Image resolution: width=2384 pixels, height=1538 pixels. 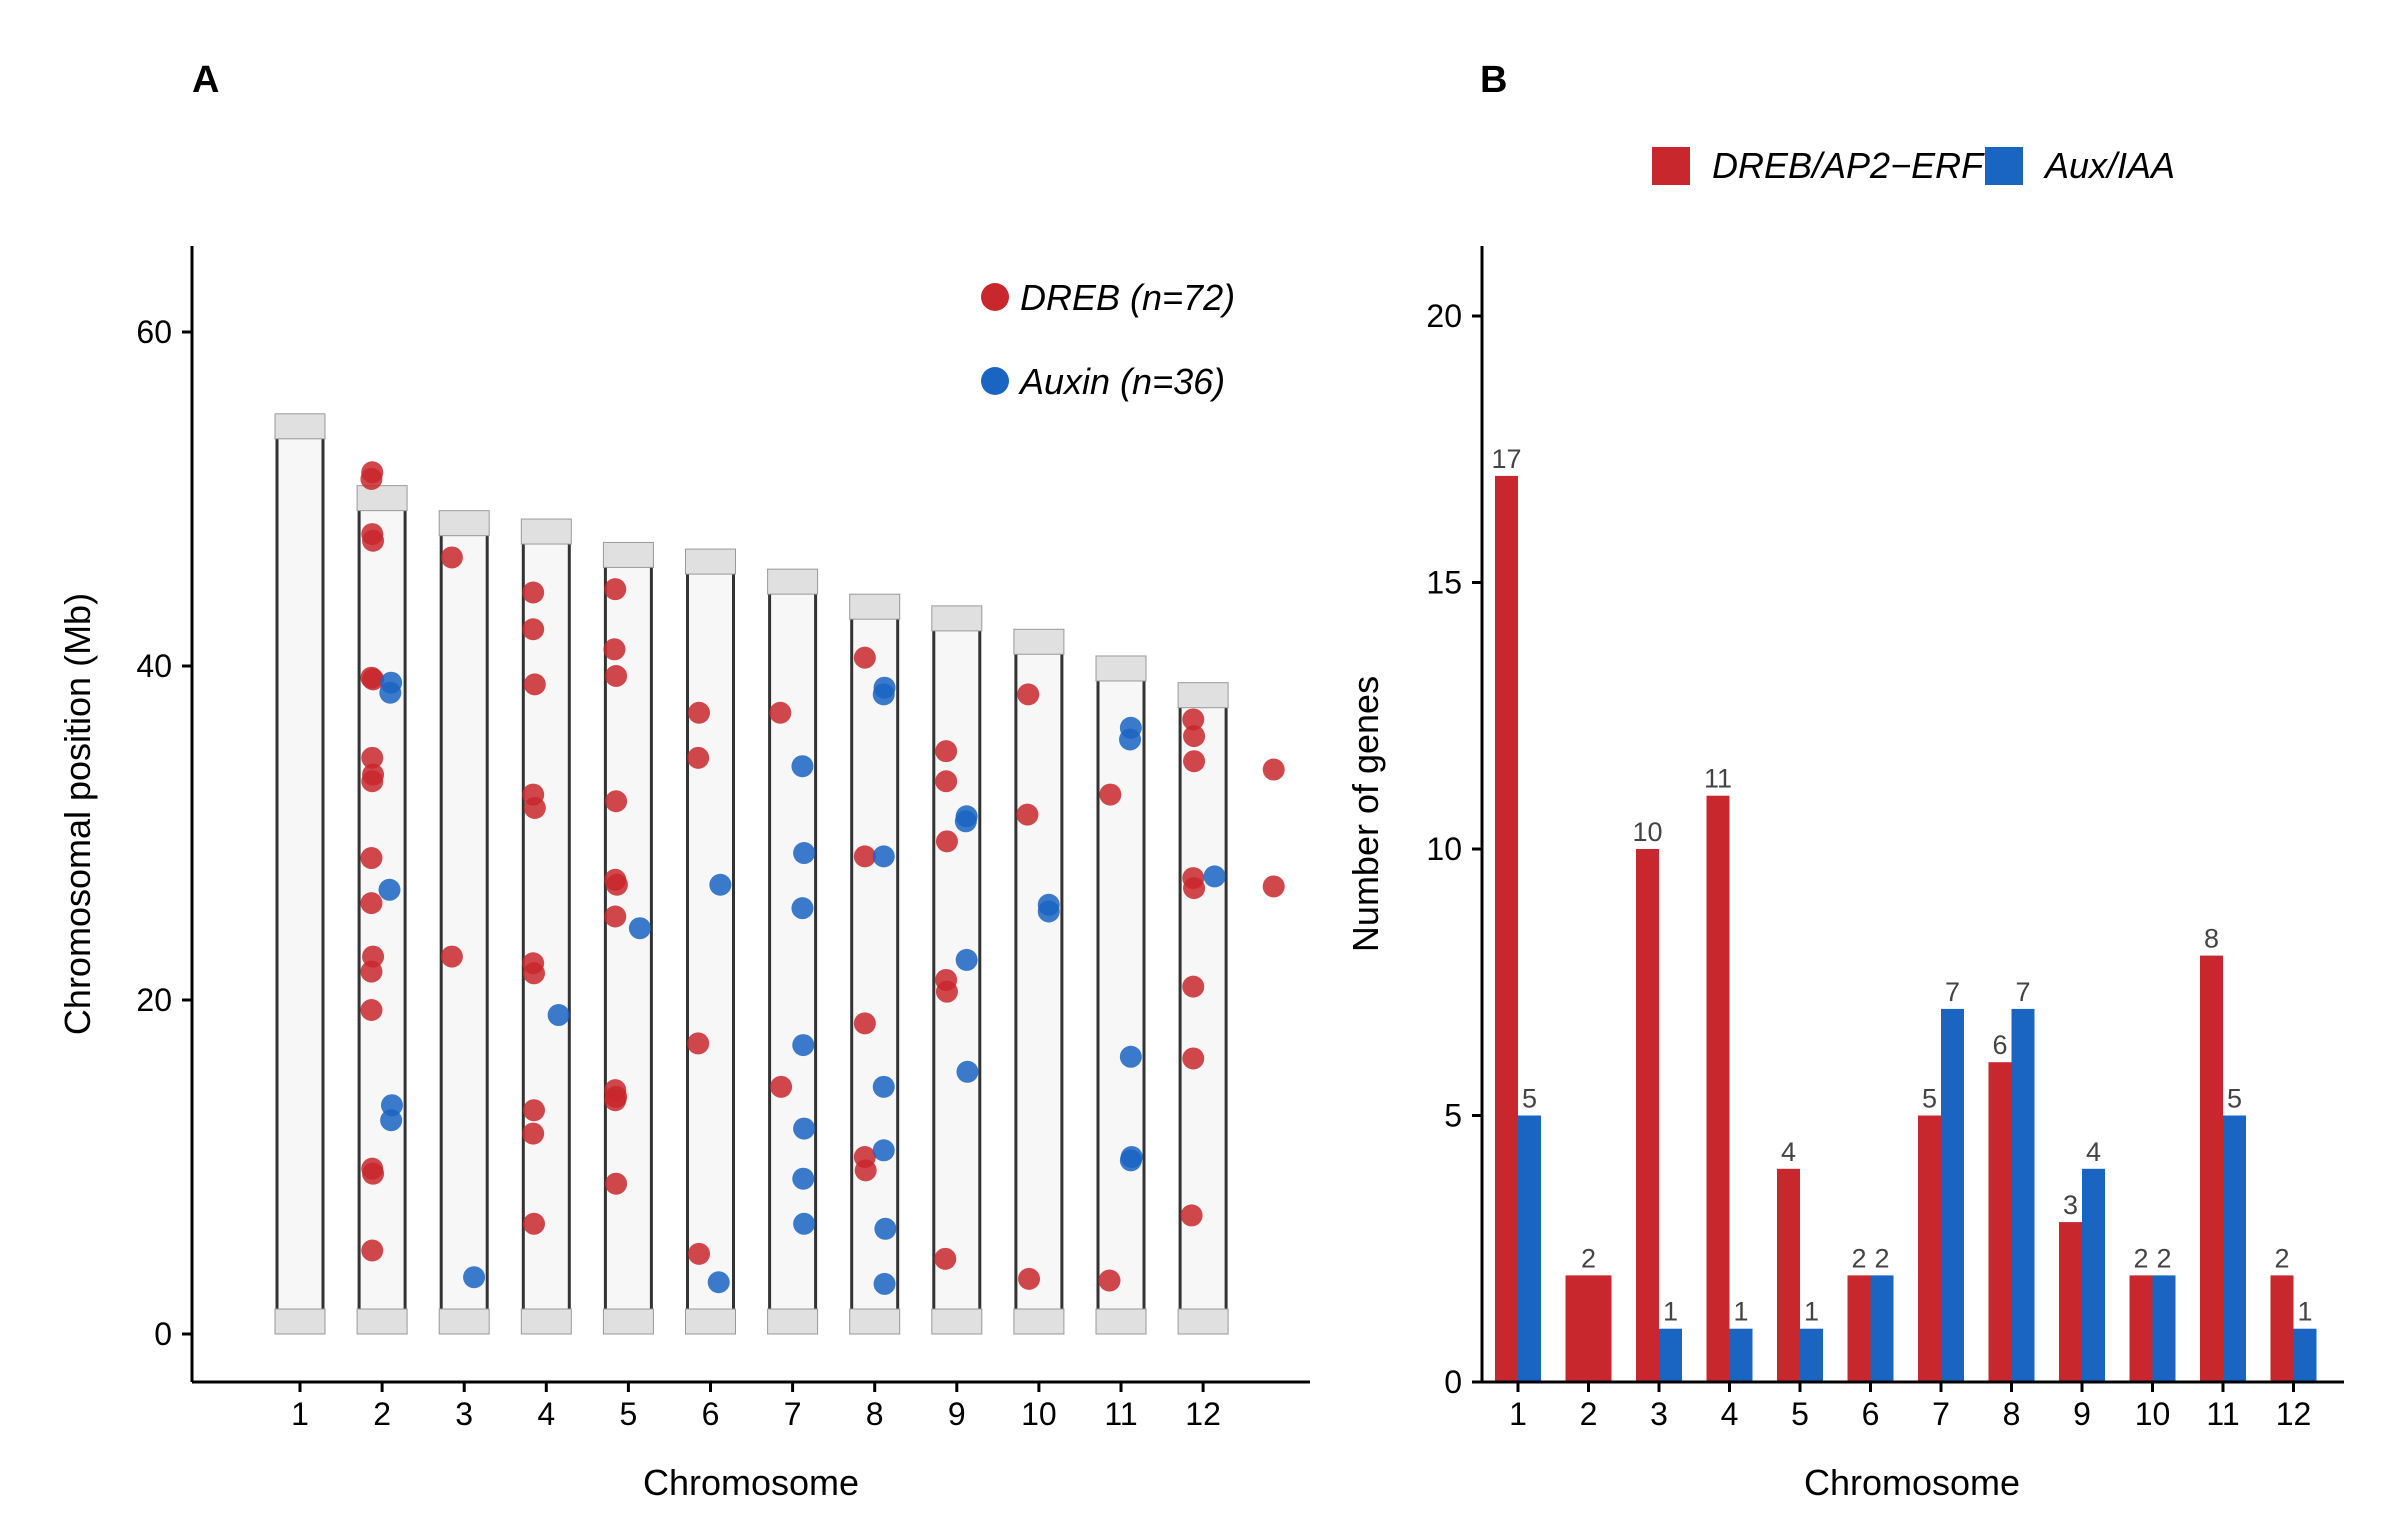 What do you see at coordinates (1127, 297) in the screenshot?
I see `dreb-legend-label: DREB (n=72)` at bounding box center [1127, 297].